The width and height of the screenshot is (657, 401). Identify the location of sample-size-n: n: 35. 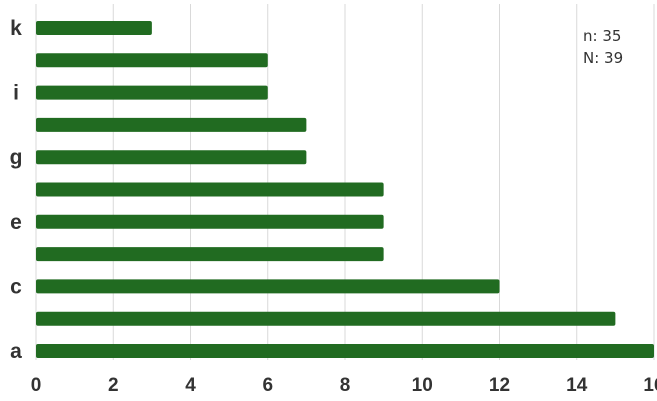
(602, 36).